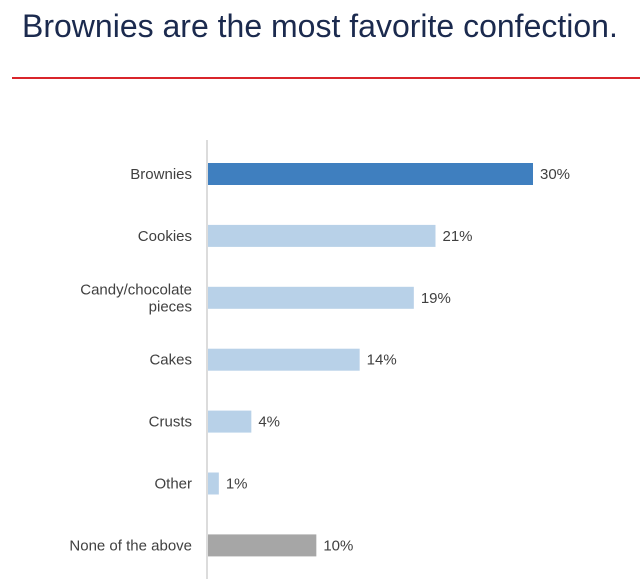 The width and height of the screenshot is (640, 579). What do you see at coordinates (382, 360) in the screenshot?
I see `value-label-cakes: 14%` at bounding box center [382, 360].